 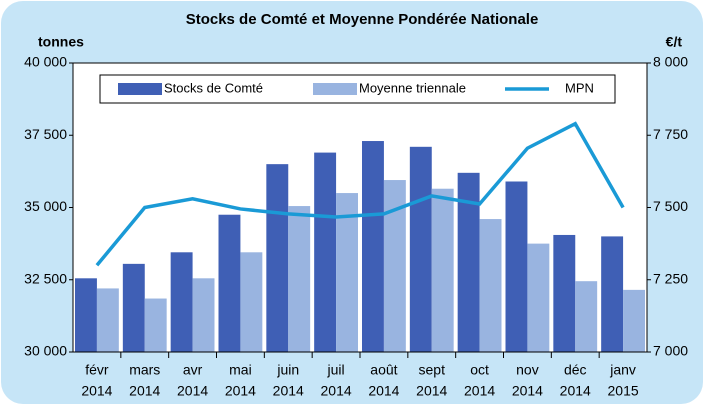 I want to click on y-tick-label: 35 000, so click(x=45, y=206).